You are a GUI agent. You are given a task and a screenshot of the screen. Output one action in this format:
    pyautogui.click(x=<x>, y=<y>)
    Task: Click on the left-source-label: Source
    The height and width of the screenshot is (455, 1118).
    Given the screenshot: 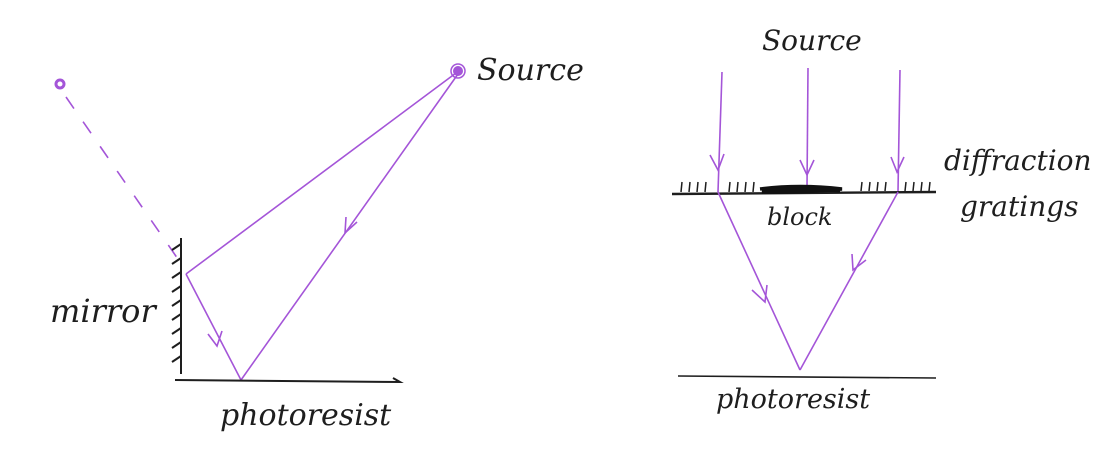 What is the action you would take?
    pyautogui.click(x=530, y=70)
    